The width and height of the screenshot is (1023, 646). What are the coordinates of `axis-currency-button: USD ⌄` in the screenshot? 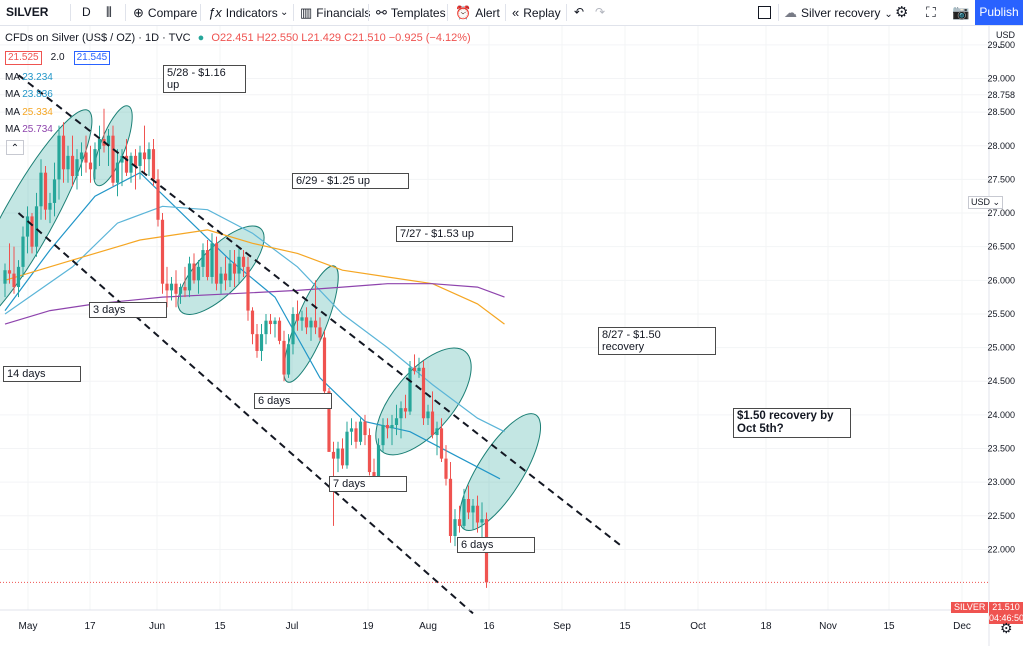 It's located at (1009, 40).